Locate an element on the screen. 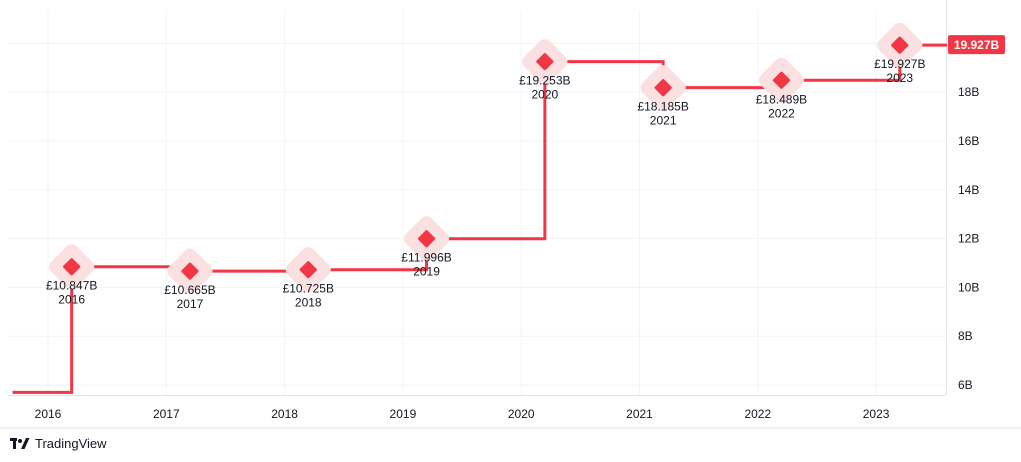  data-year-label: 2018 is located at coordinates (308, 303).